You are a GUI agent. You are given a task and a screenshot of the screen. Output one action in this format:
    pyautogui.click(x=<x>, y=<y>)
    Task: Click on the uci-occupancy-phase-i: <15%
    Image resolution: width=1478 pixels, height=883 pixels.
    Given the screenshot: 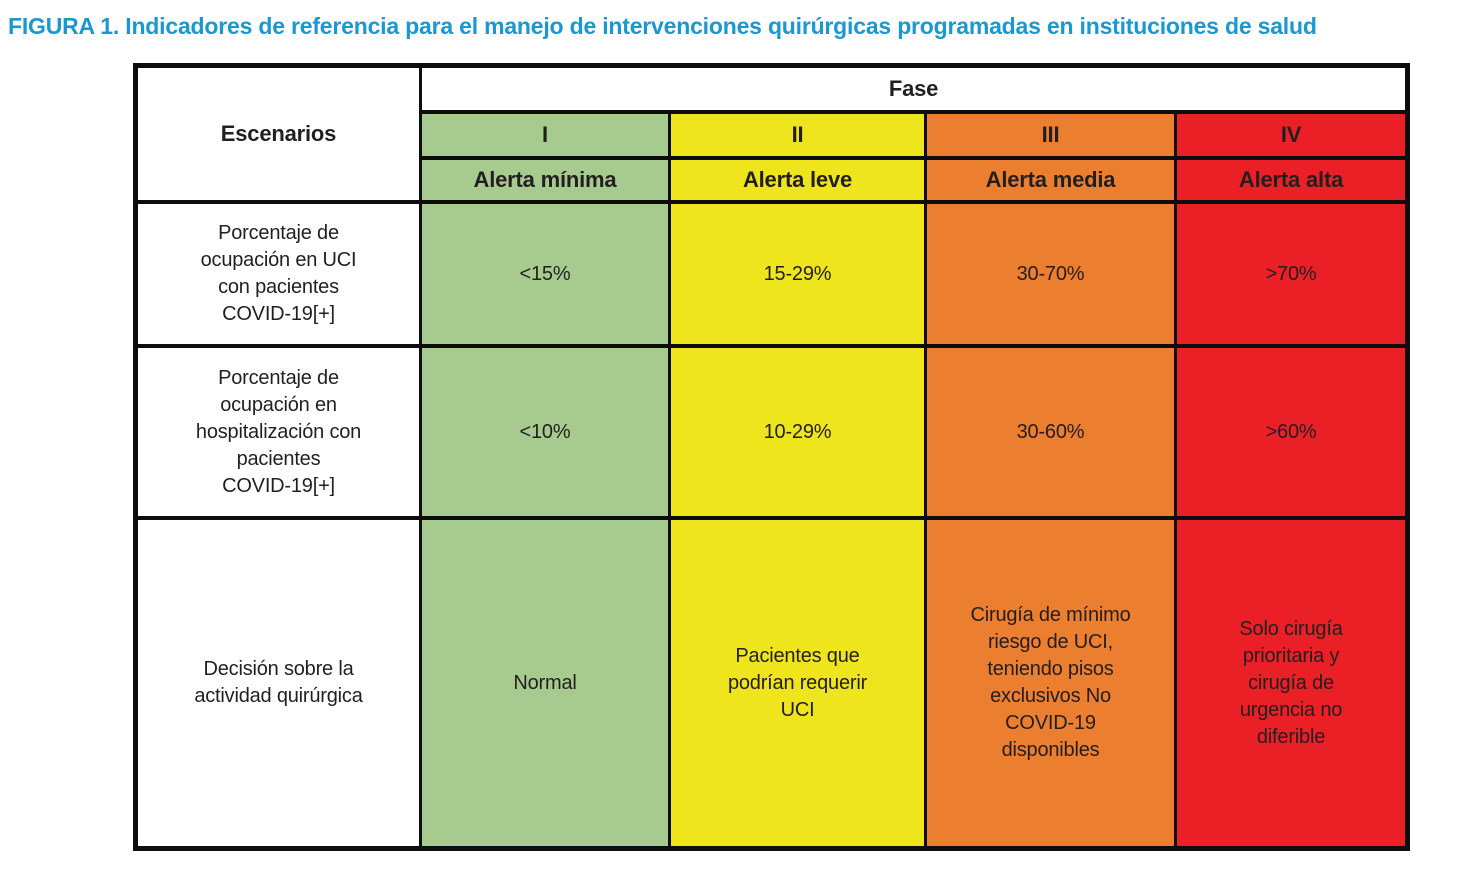 What is the action you would take?
    pyautogui.click(x=545, y=274)
    